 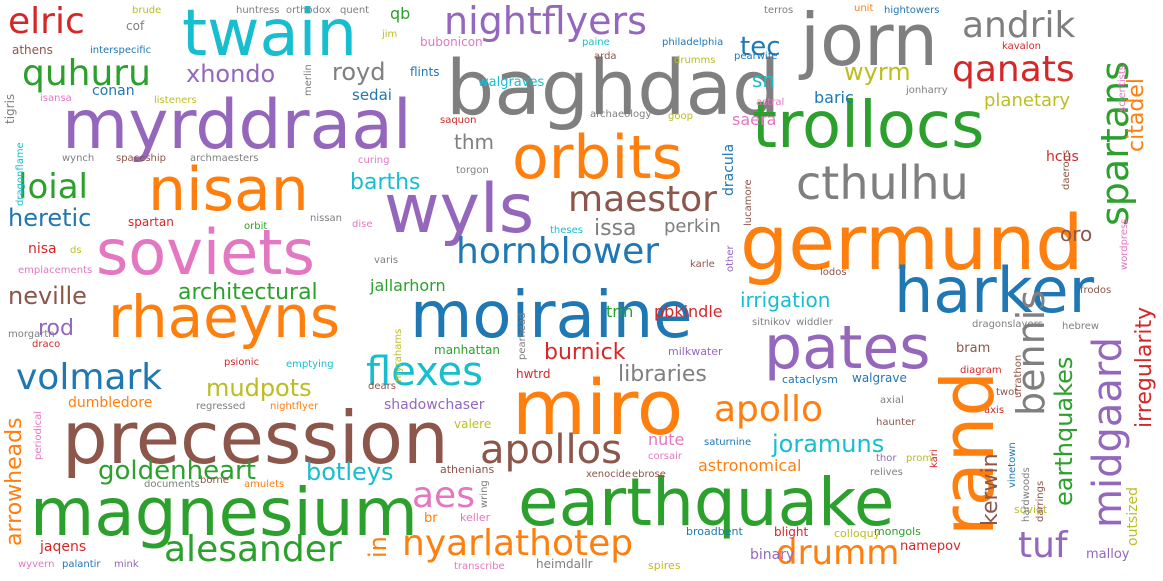 I want to click on word: andrik, so click(x=1019, y=25).